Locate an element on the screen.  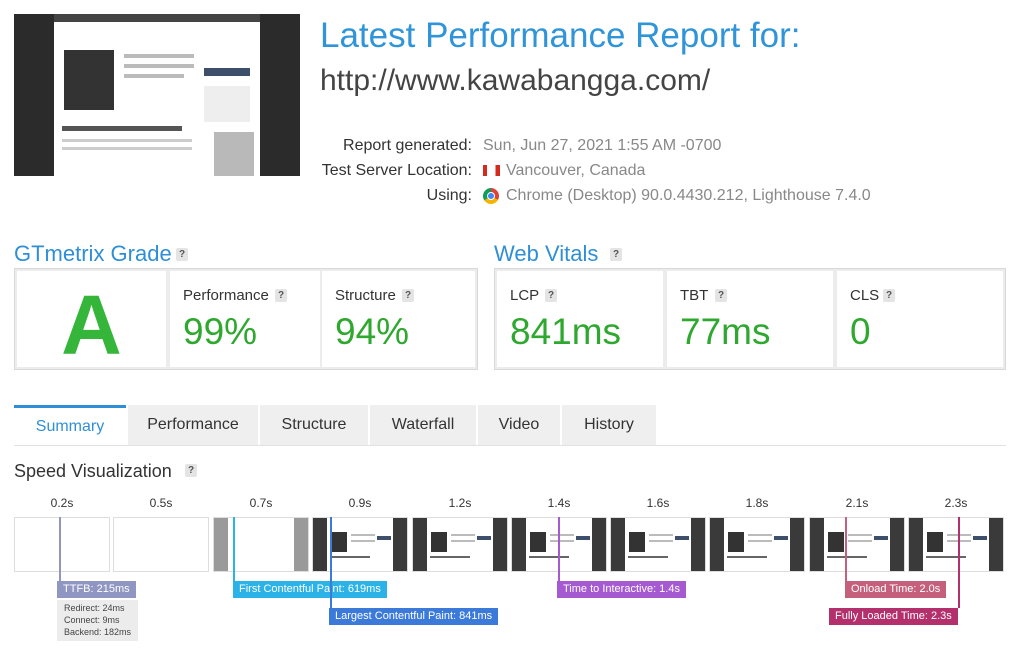
report-title: Latest Performance Report for: is located at coordinates (560, 35).